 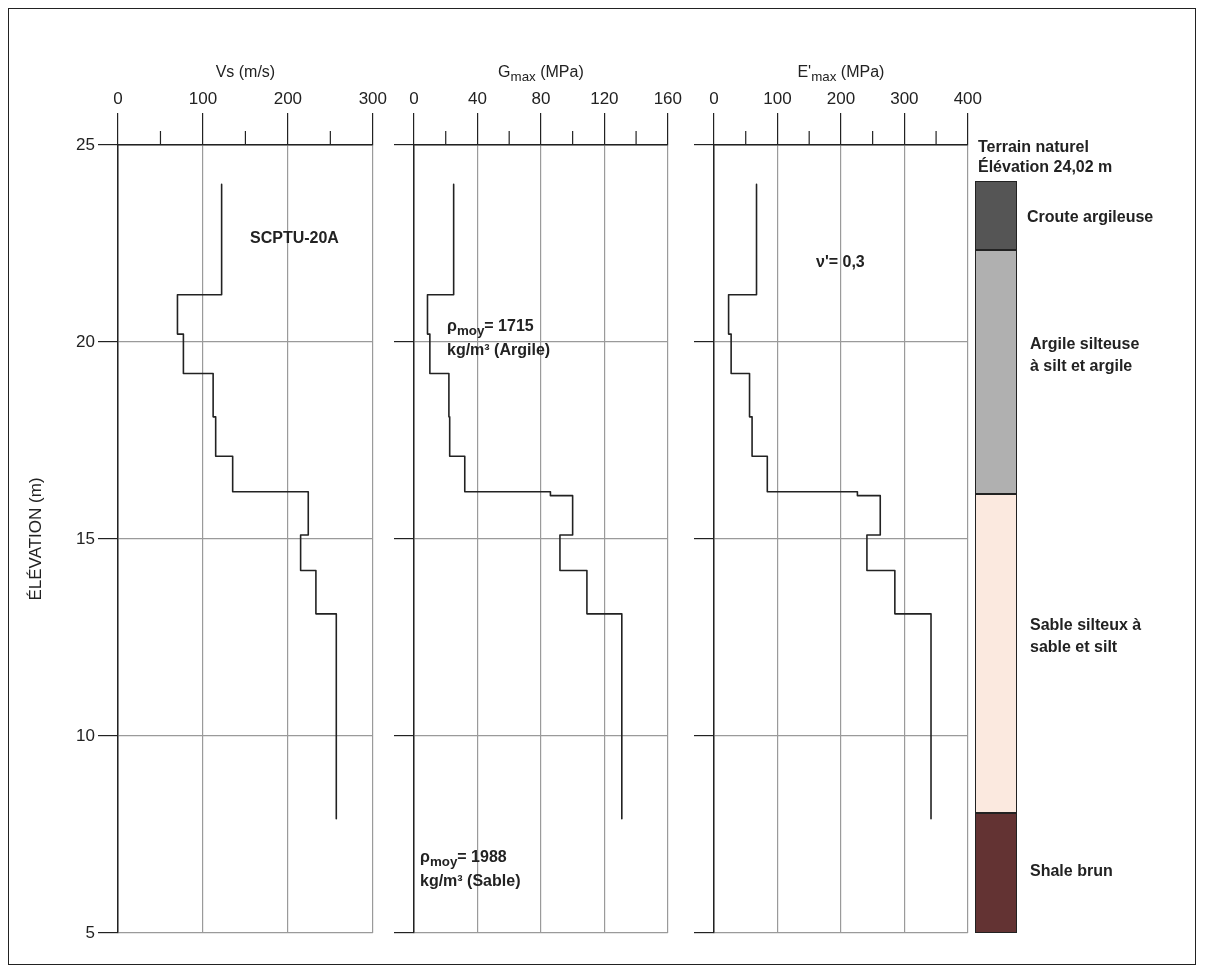 I want to click on text: Shale brun, so click(x=1071, y=871).